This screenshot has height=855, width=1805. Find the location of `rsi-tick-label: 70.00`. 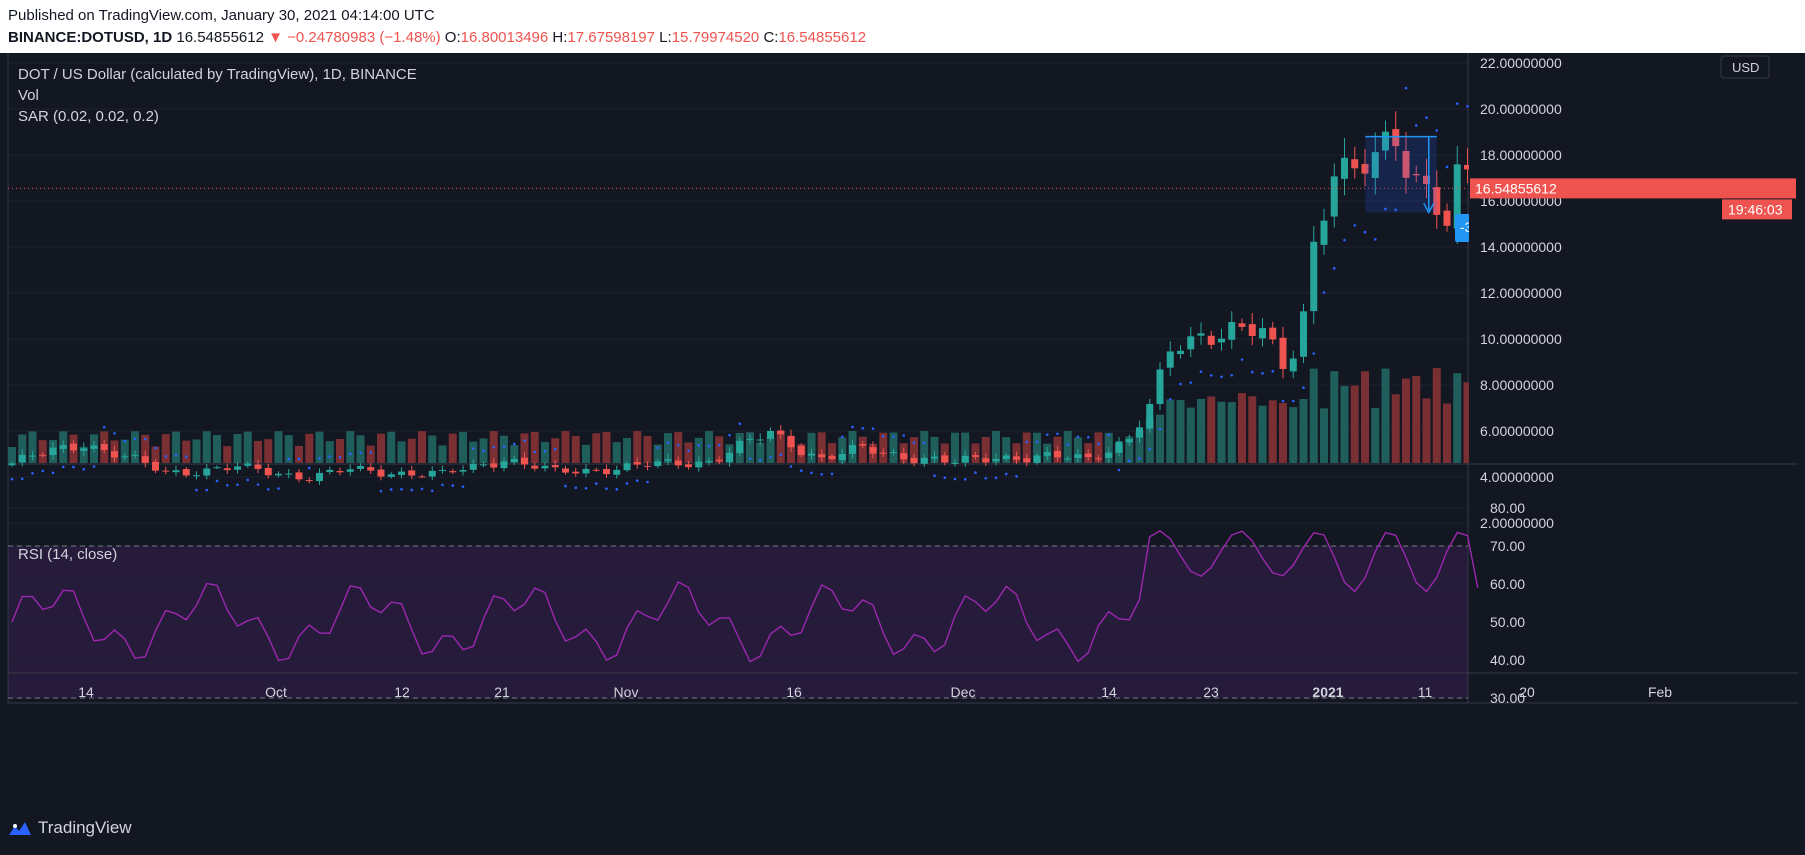

rsi-tick-label: 70.00 is located at coordinates (1507, 546).